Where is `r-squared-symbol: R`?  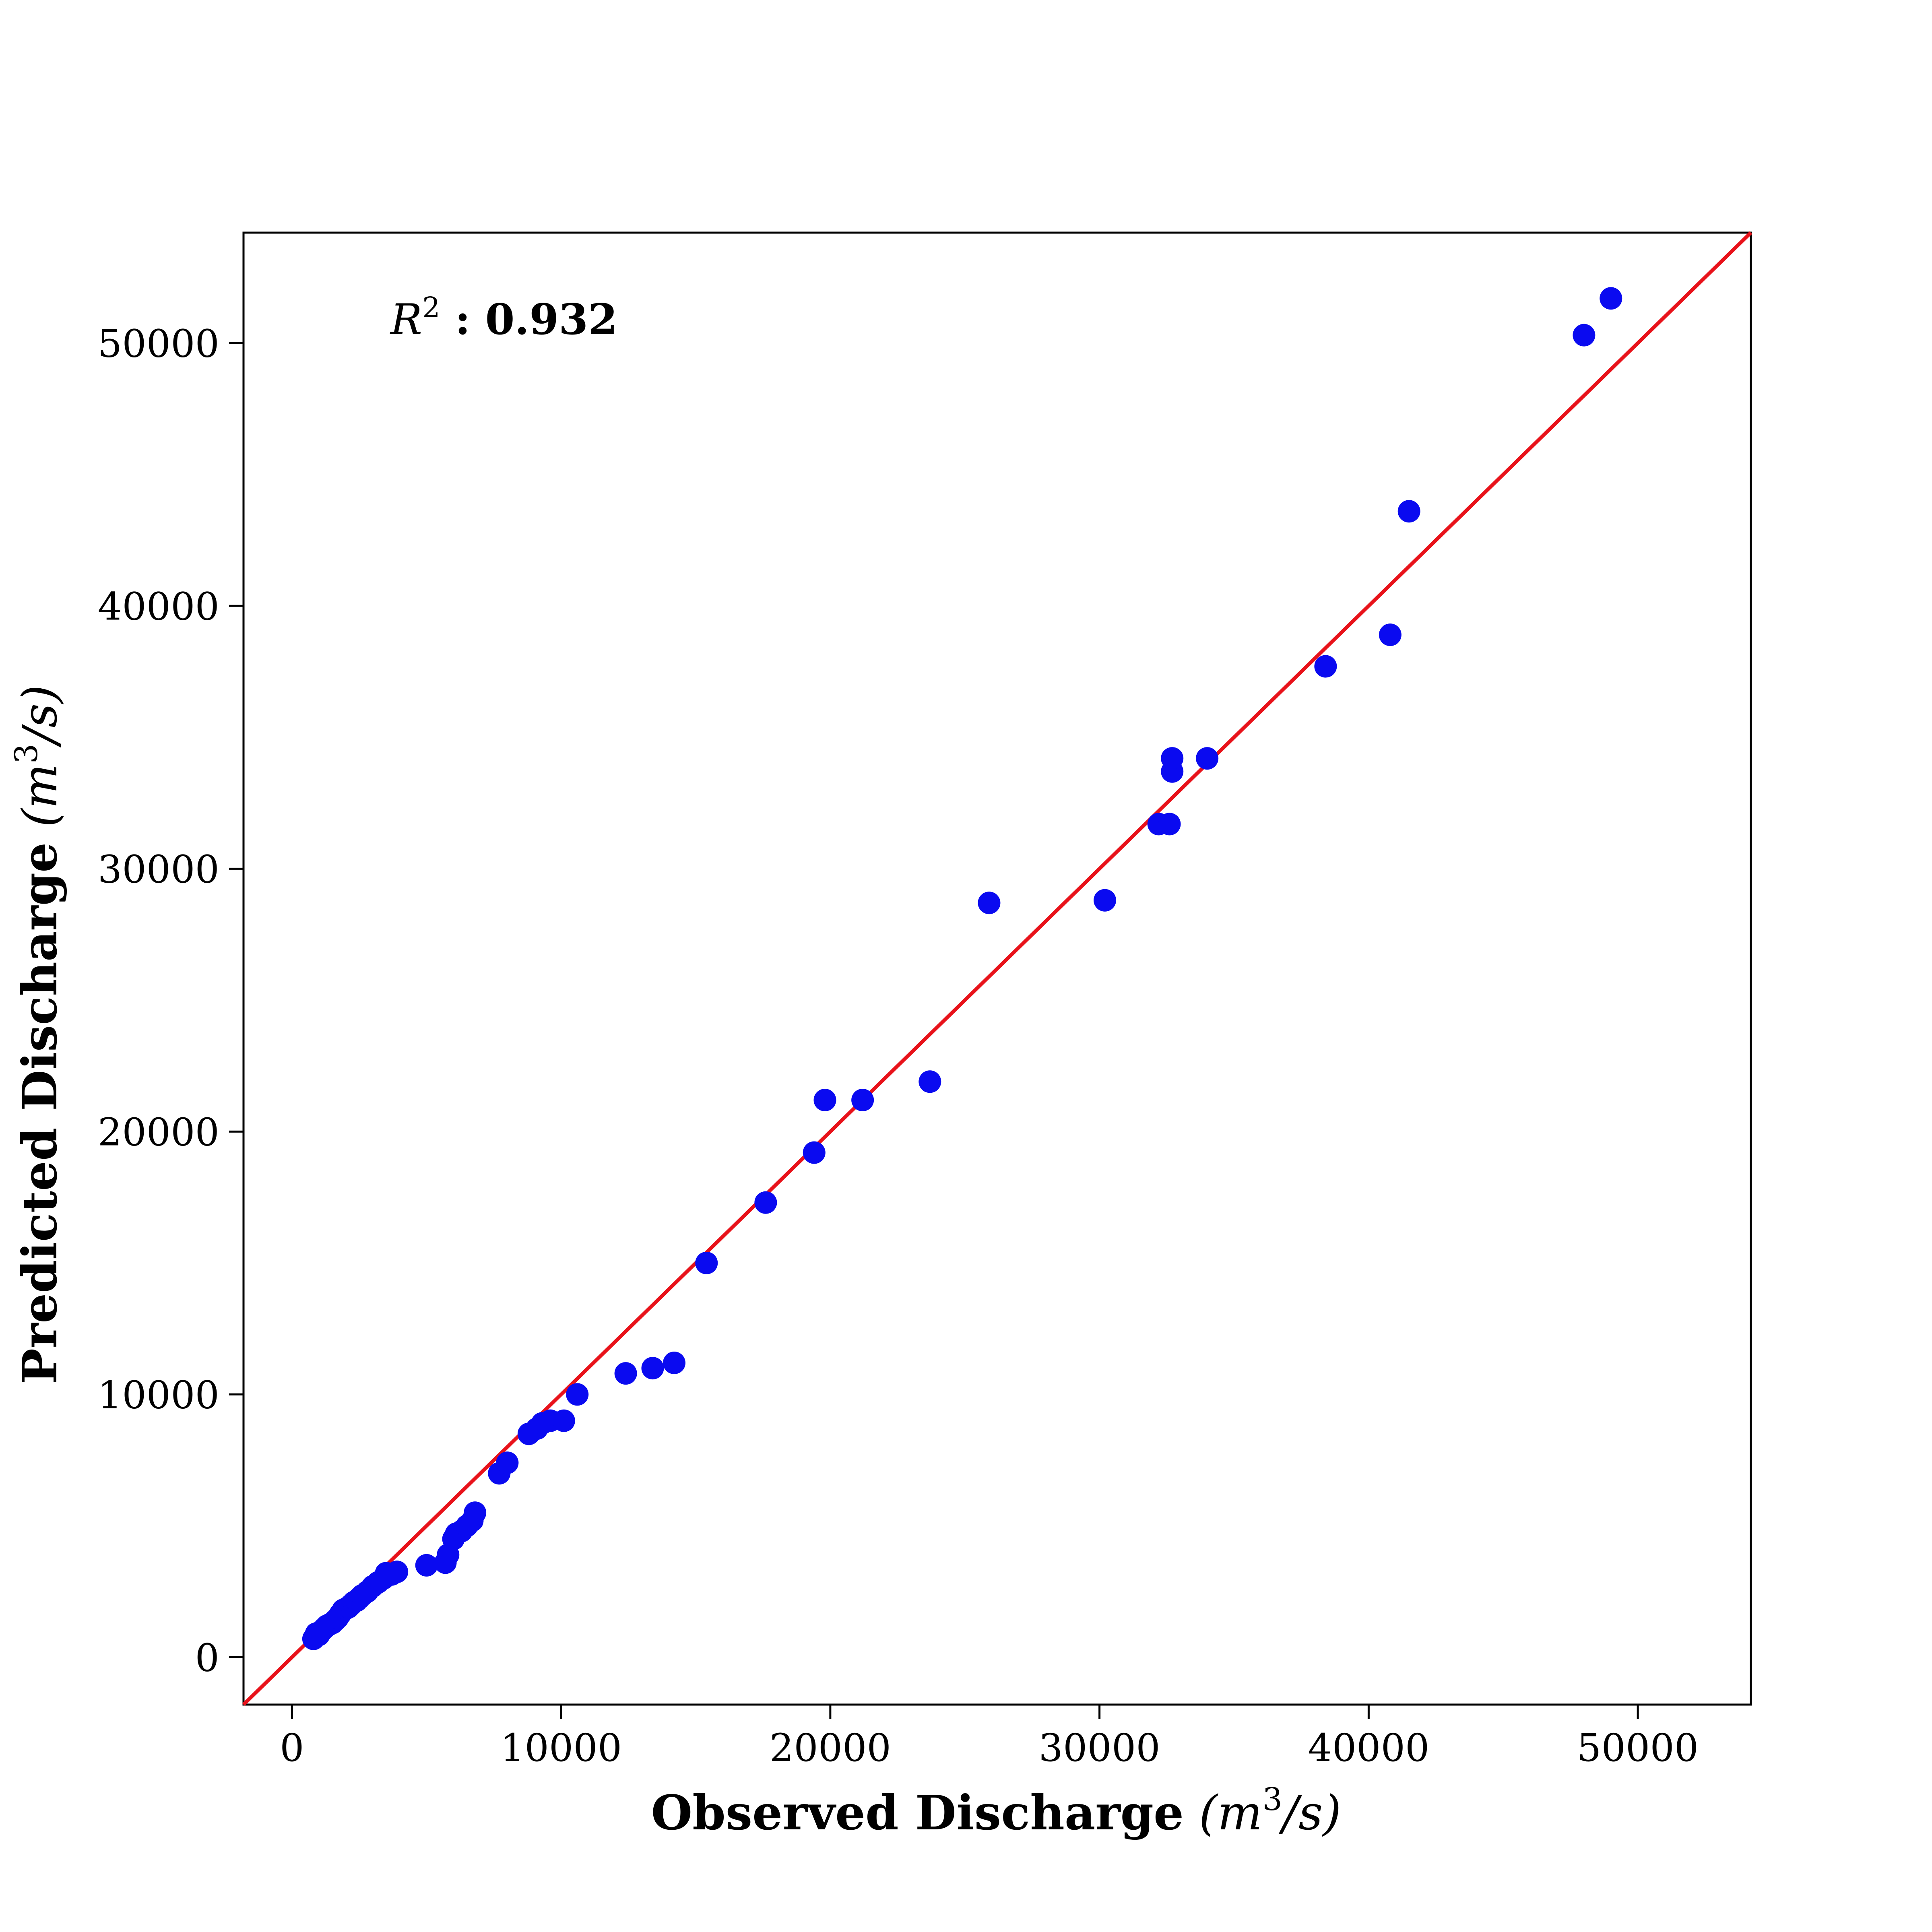
r-squared-symbol: R is located at coordinates (406, 319).